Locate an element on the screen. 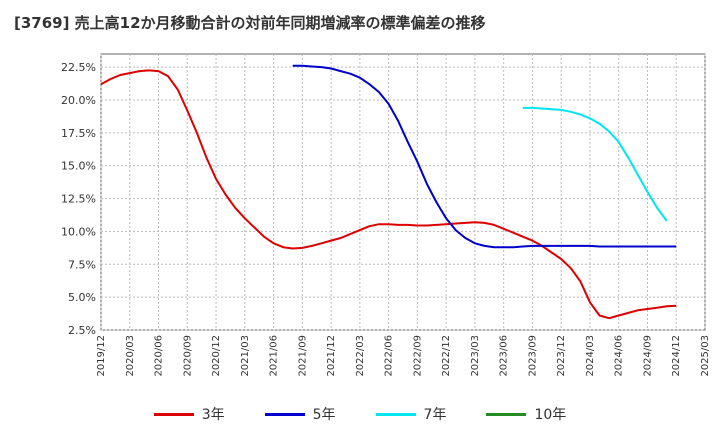  x-tick-label: 2023/06 is located at coordinates (504, 356).